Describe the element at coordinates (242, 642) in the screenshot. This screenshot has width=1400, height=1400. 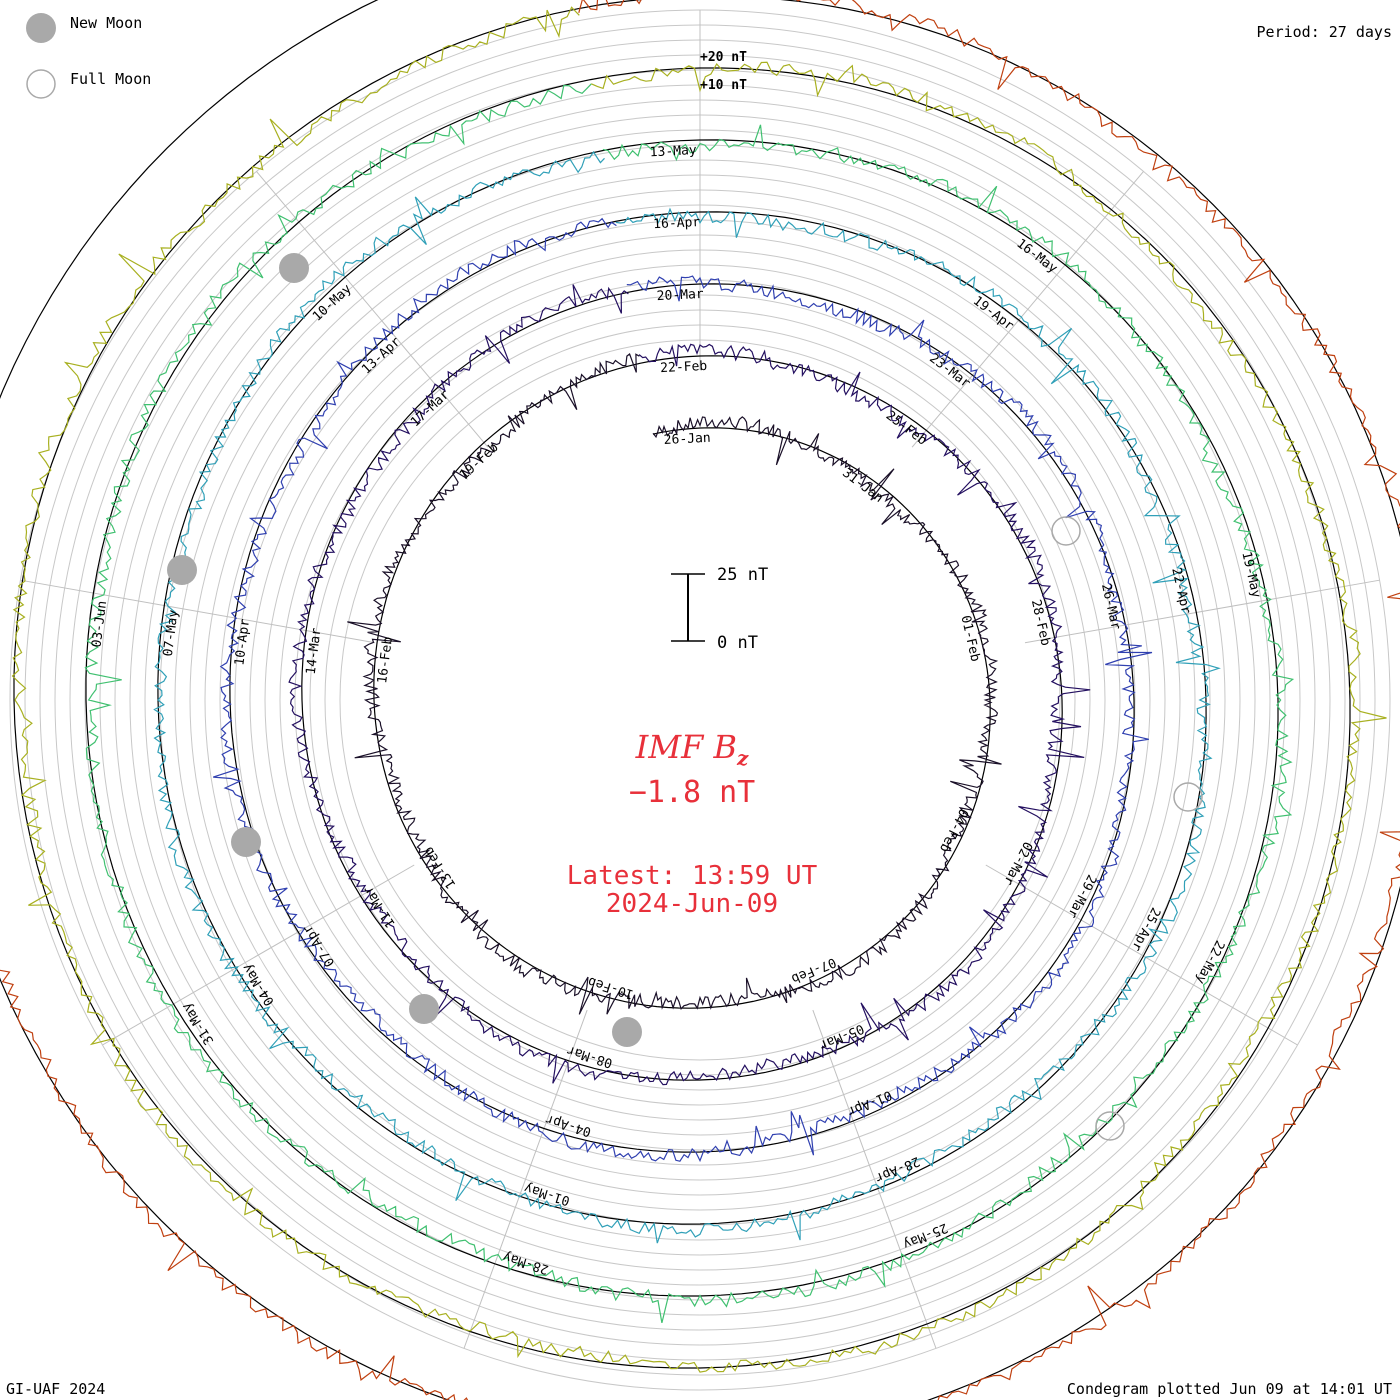
I see `date-label: 10-Apr` at that location.